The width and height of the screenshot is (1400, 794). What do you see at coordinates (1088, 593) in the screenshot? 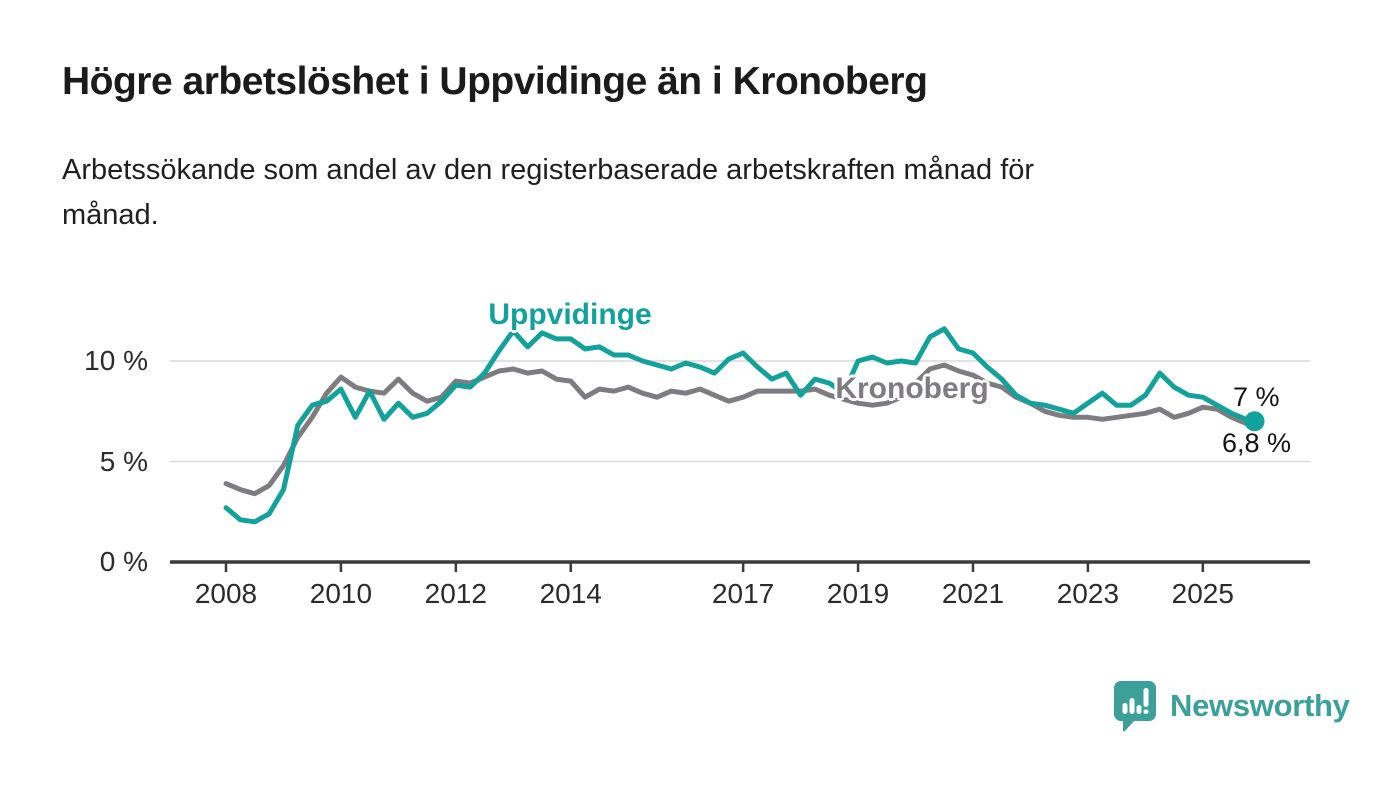
I see `x-tick-label: 2023` at bounding box center [1088, 593].